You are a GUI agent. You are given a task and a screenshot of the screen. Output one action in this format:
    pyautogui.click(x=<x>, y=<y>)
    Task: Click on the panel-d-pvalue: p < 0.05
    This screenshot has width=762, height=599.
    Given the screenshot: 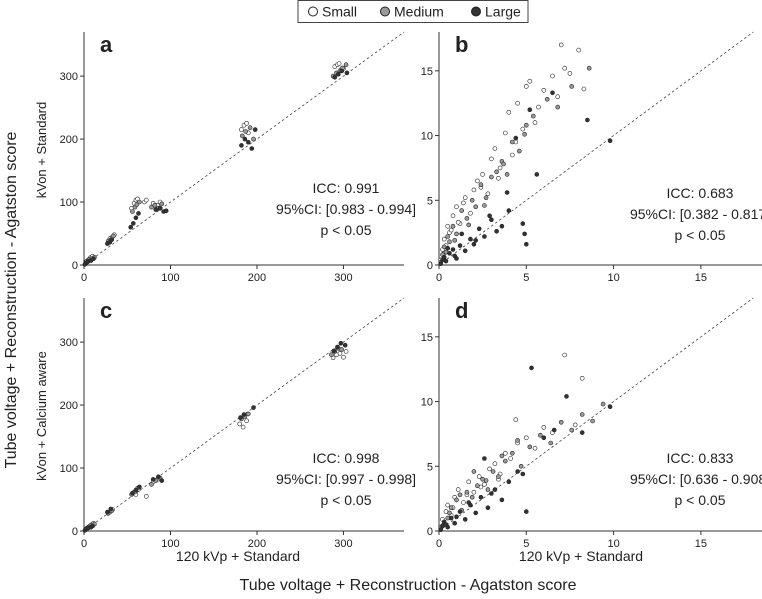 What is the action you would take?
    pyautogui.click(x=700, y=500)
    